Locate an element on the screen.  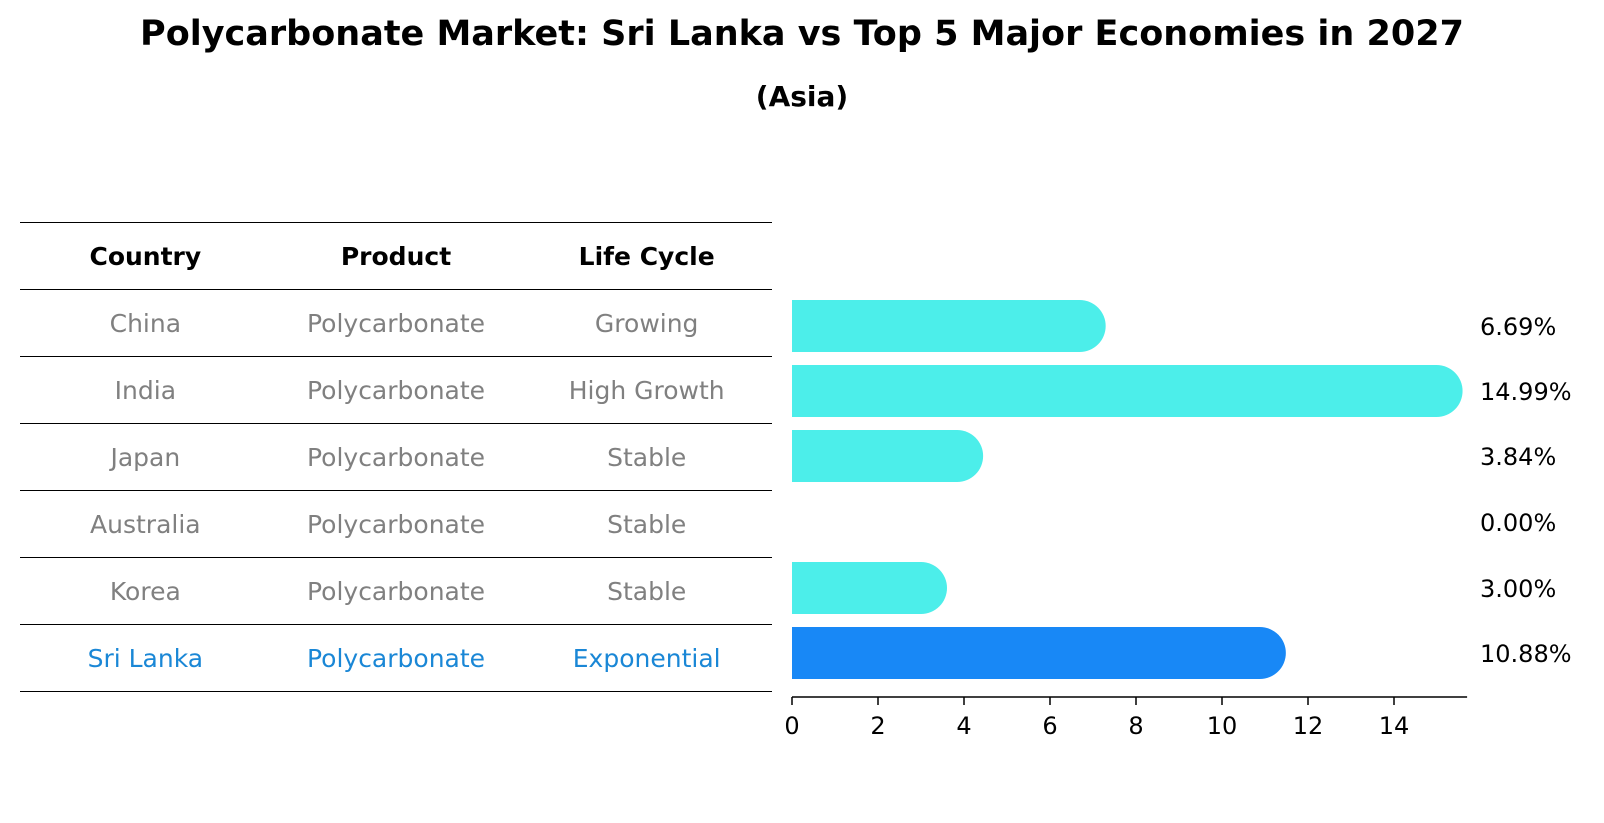
value-label: 0.00% is located at coordinates (1518, 523).